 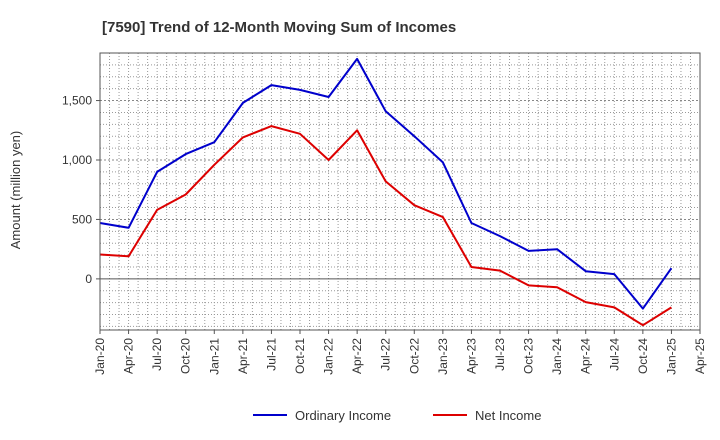 What do you see at coordinates (471, 356) in the screenshot?
I see `x-tick-label: Apr-23` at bounding box center [471, 356].